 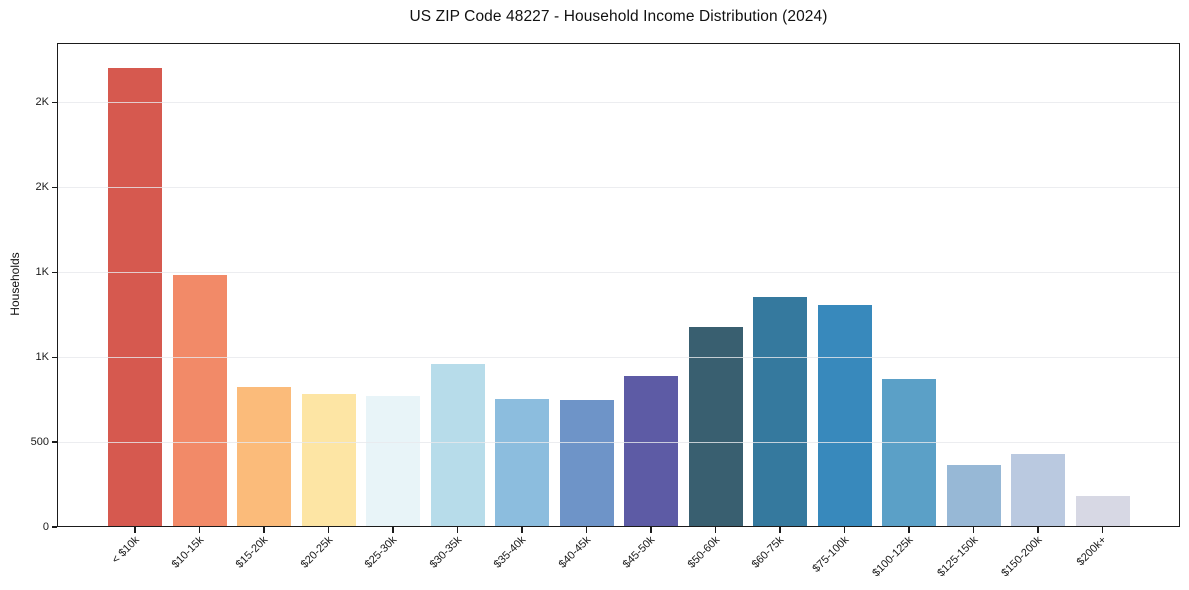 I want to click on x-tick-label: $35-40k, so click(x=510, y=552).